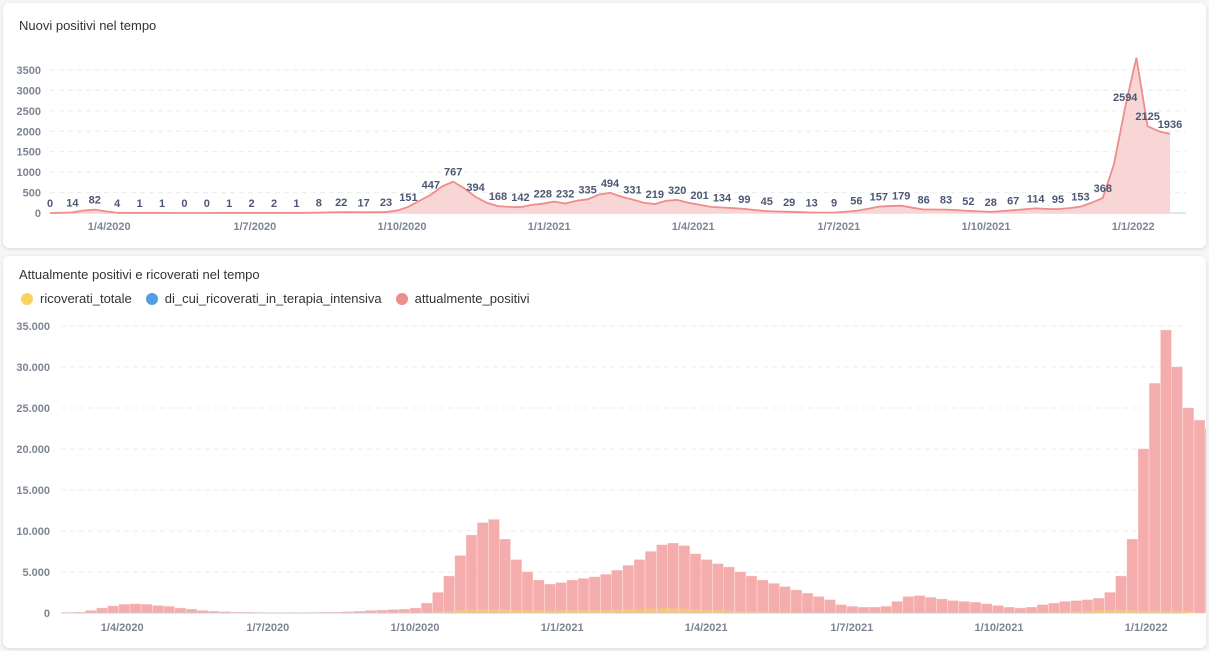 The height and width of the screenshot is (651, 1209). I want to click on data-label: 28, so click(991, 203).